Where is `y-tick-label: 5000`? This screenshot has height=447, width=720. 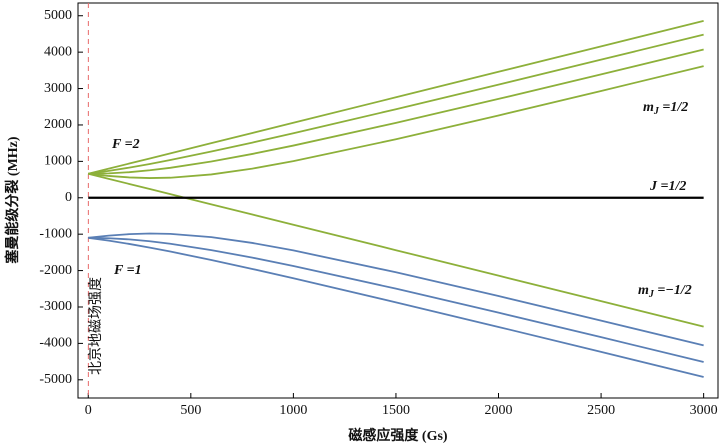
y-tick-label: 5000 is located at coordinates (58, 15).